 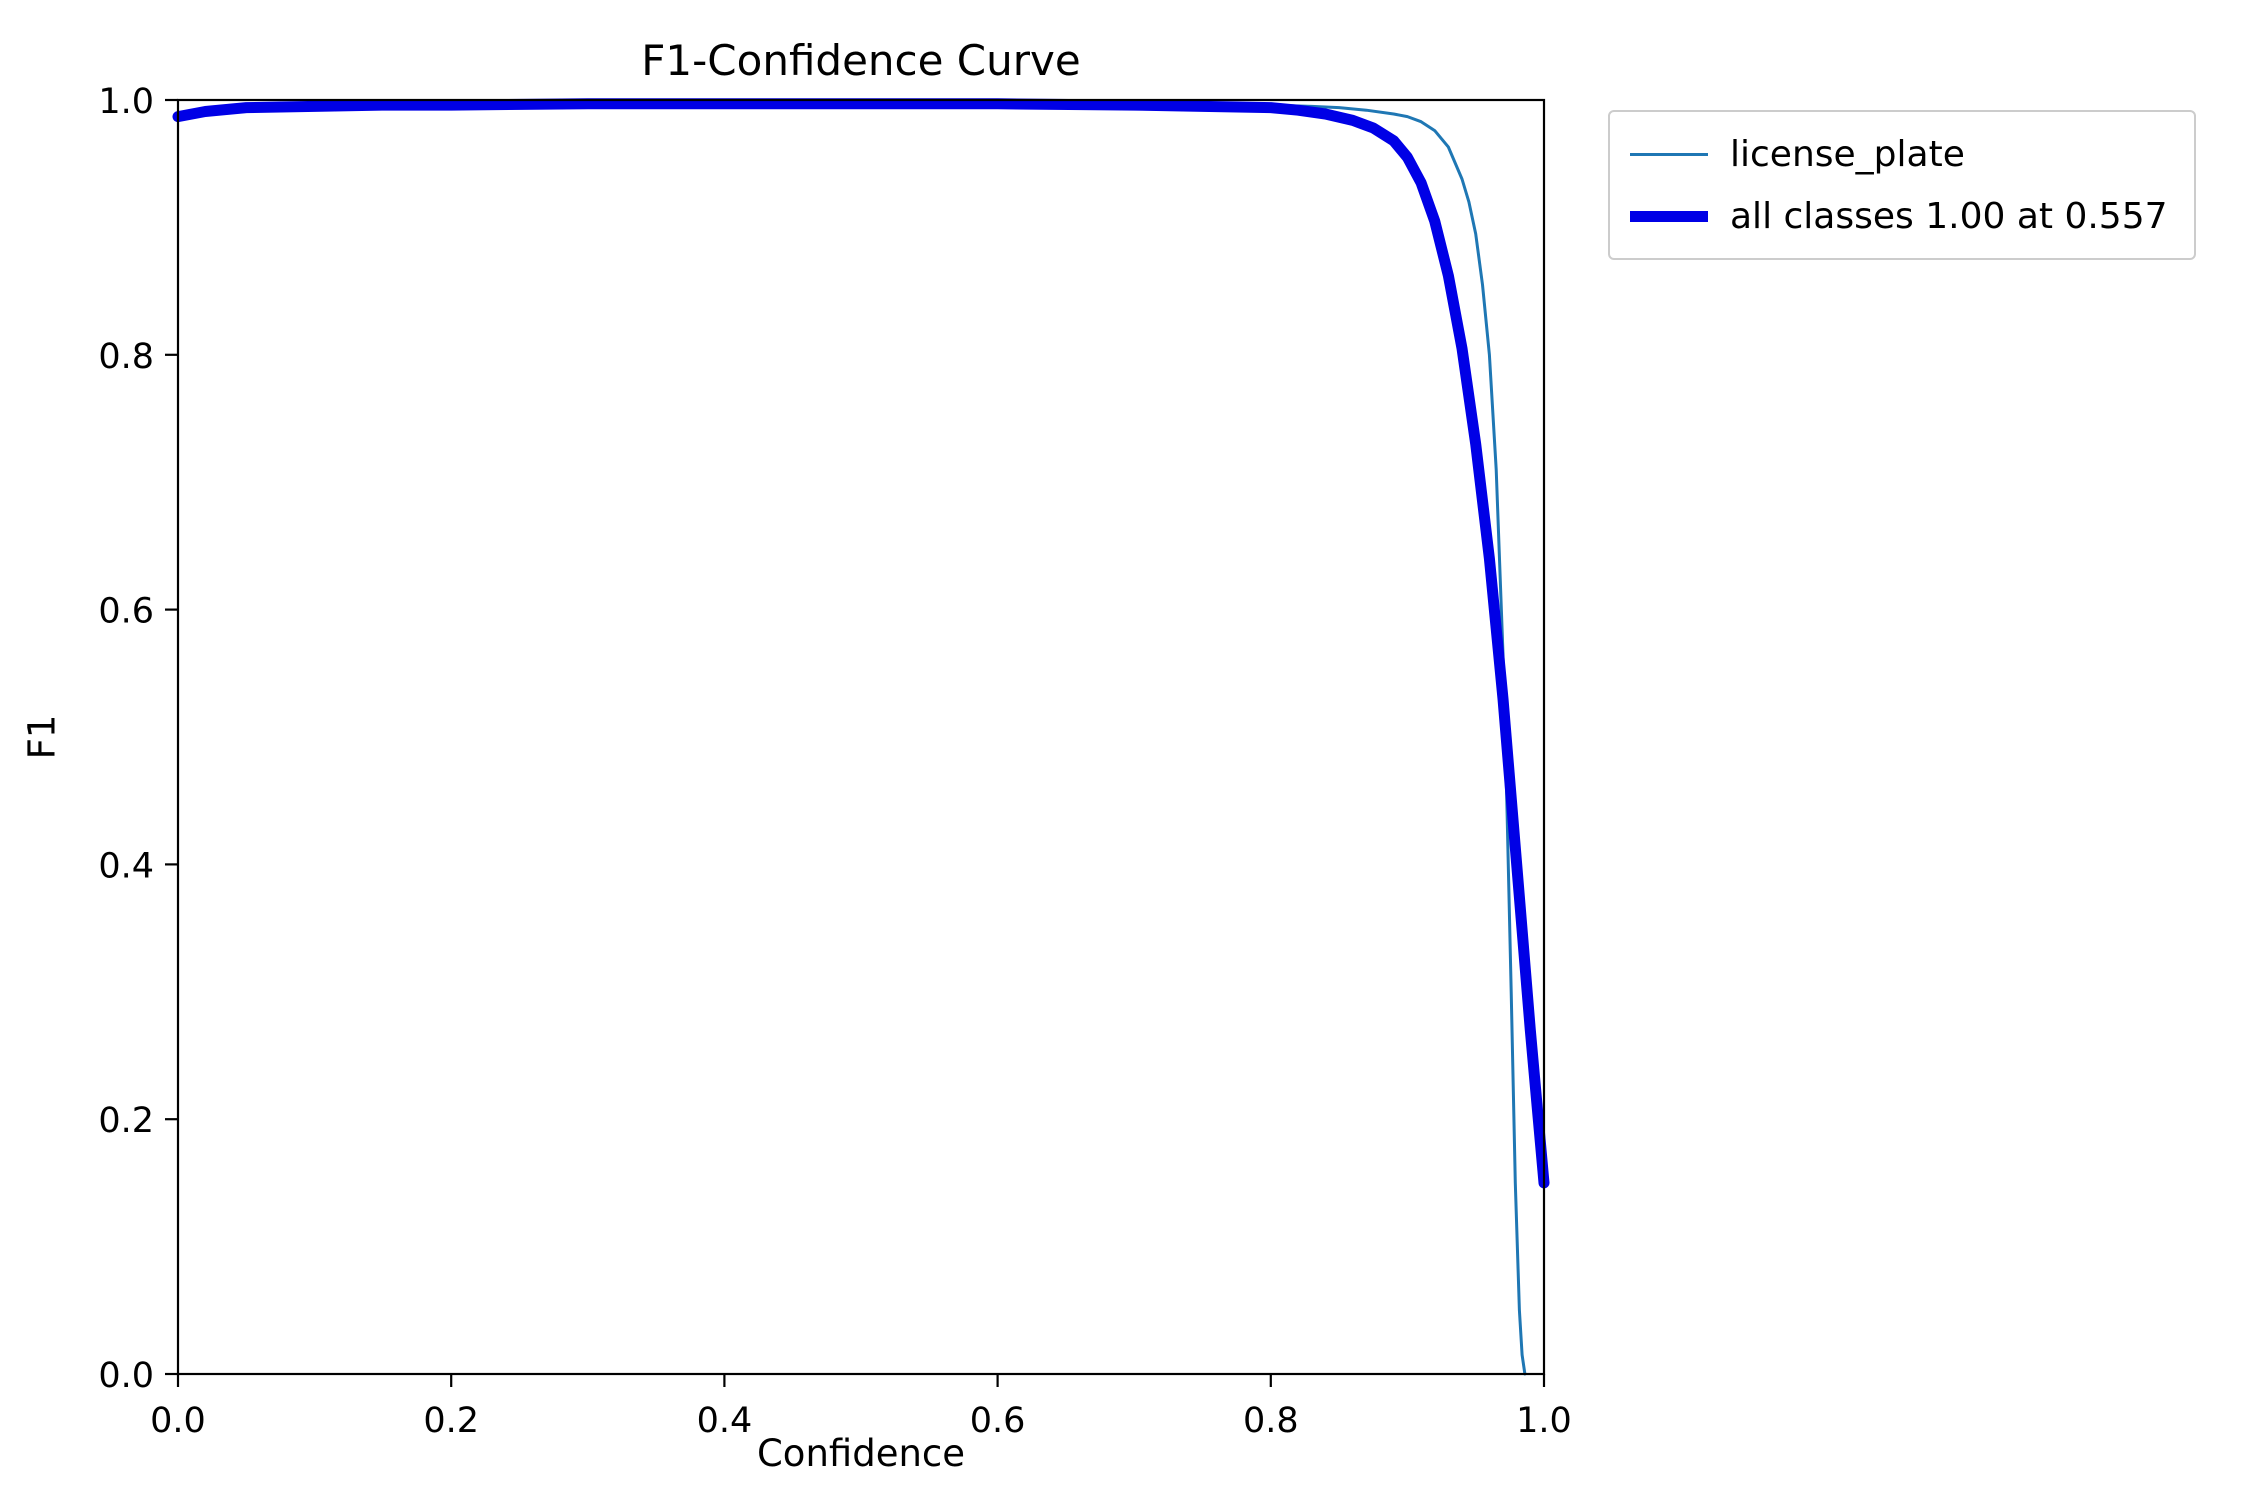 What do you see at coordinates (126, 866) in the screenshot?
I see `y-tick-label: 0.4` at bounding box center [126, 866].